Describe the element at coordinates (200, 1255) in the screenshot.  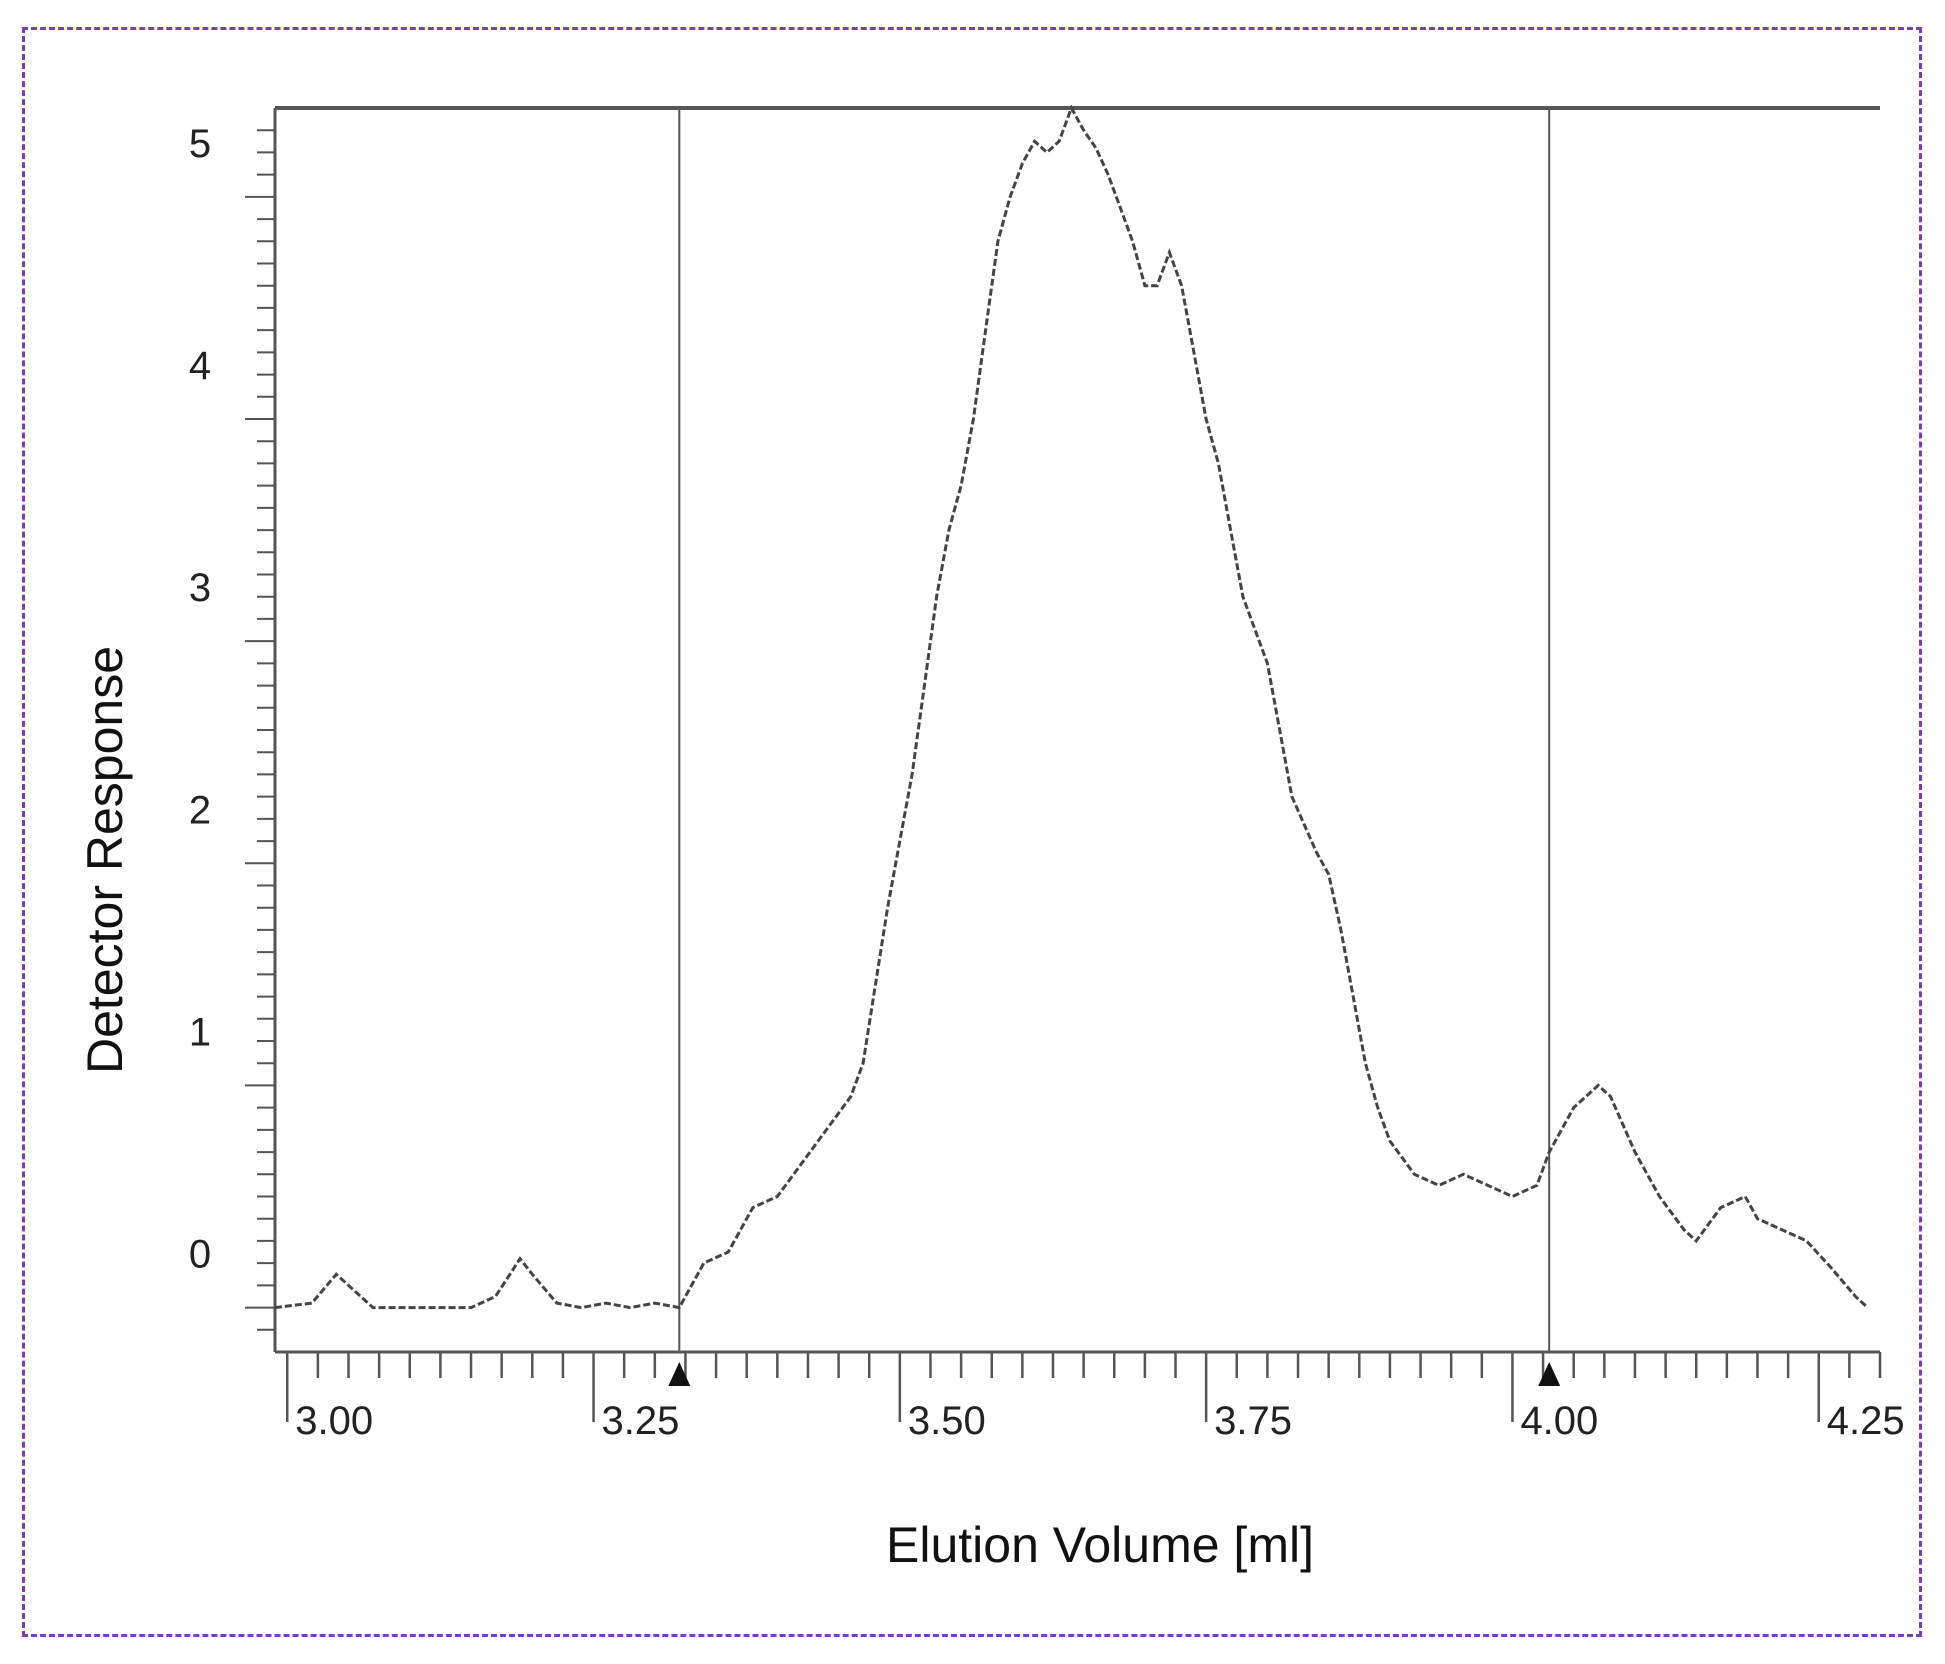
I see `y-tick-label: 0` at that location.